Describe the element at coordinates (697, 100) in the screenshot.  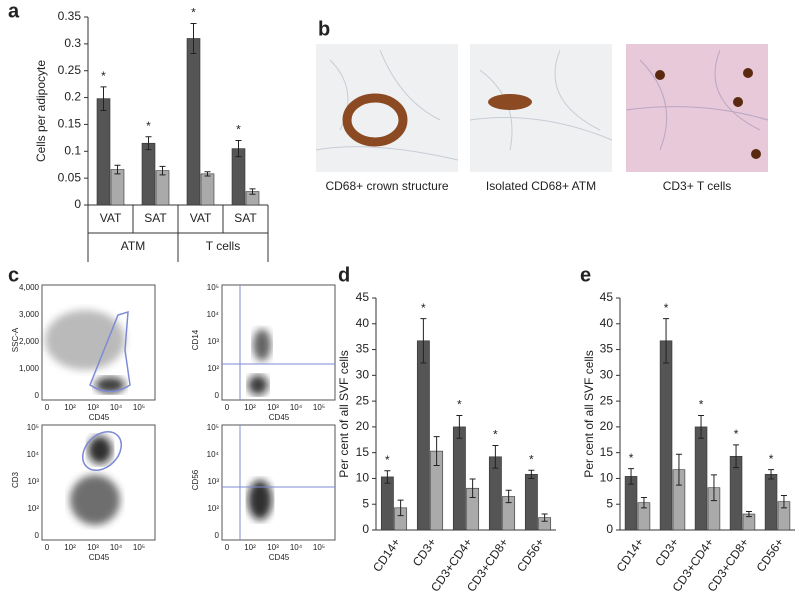
I see `cell-wall` at that location.